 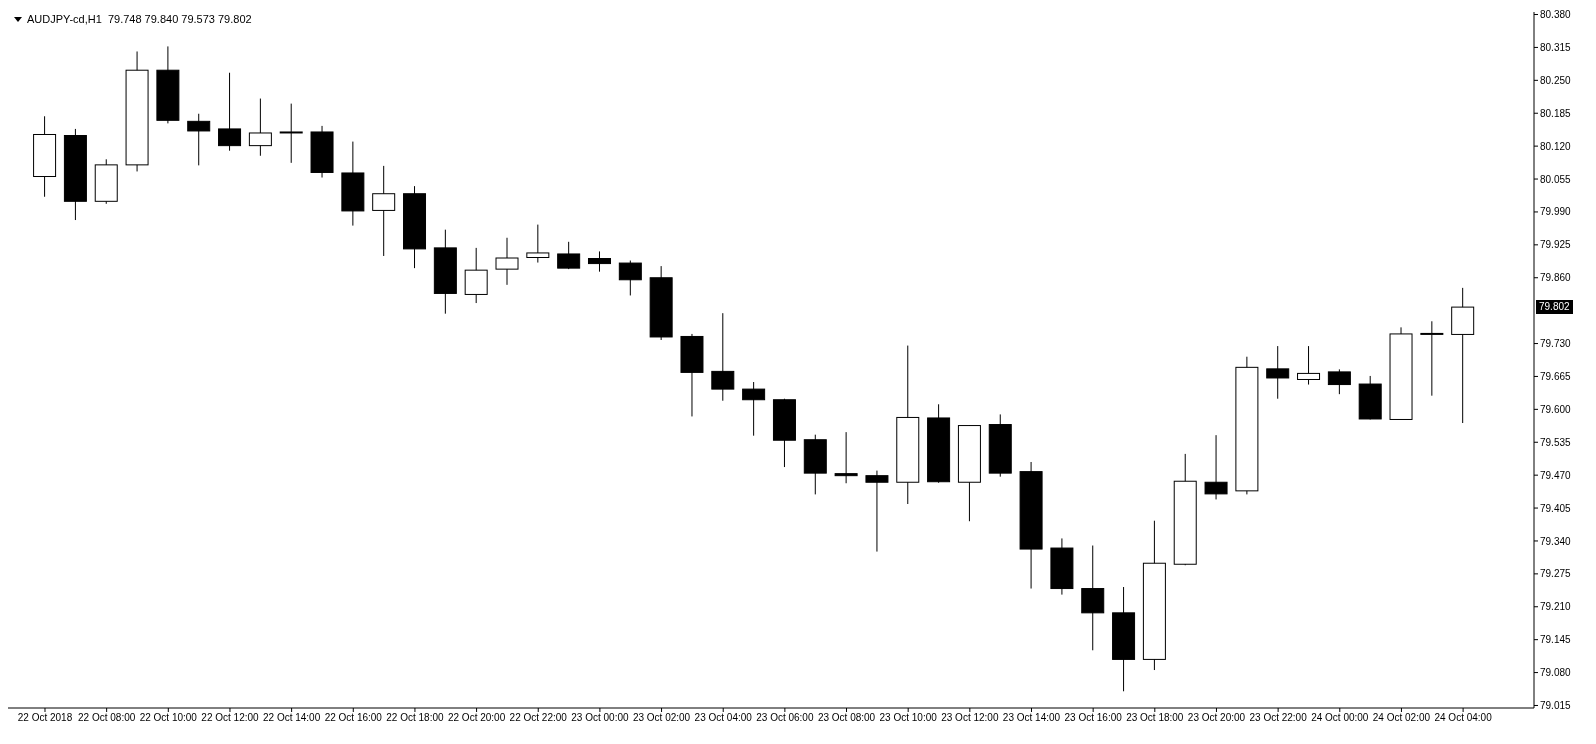 I want to click on y-tick-label: 79.015, so click(x=1556, y=706).